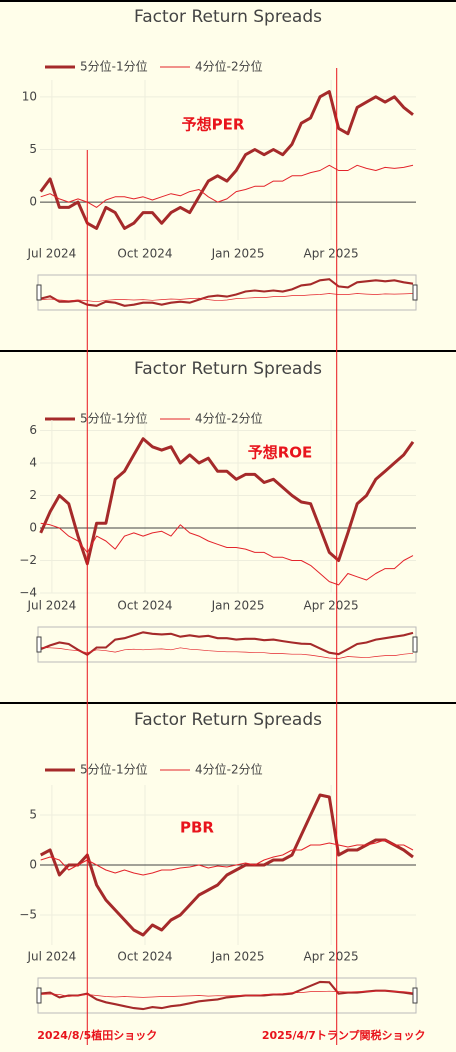 Image resolution: width=456 pixels, height=1052 pixels. What do you see at coordinates (29, 96) in the screenshot?
I see `y-tick-label: 10` at bounding box center [29, 96].